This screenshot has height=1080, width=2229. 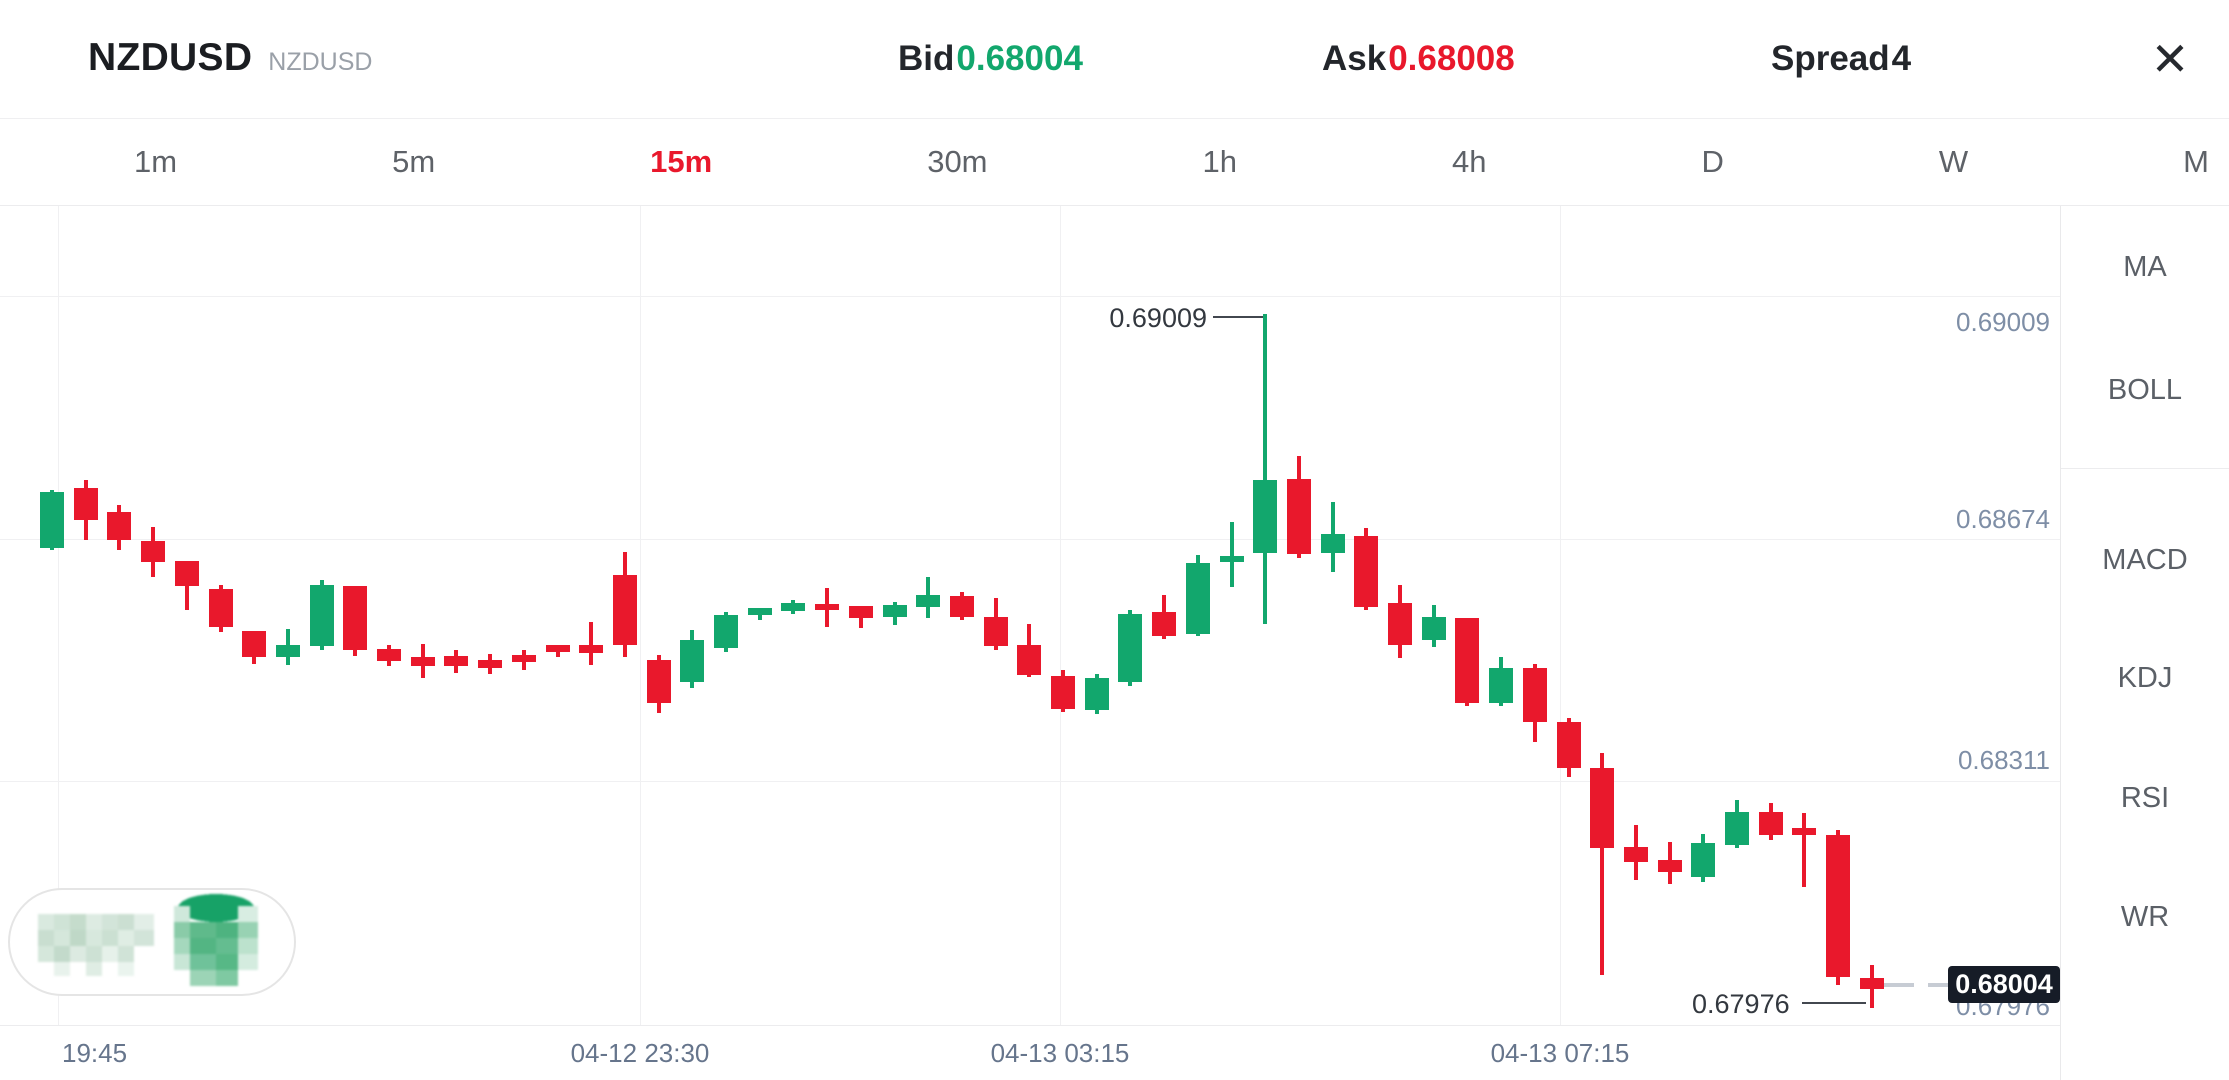 What do you see at coordinates (413, 162) in the screenshot?
I see `tab-5m: 5m` at bounding box center [413, 162].